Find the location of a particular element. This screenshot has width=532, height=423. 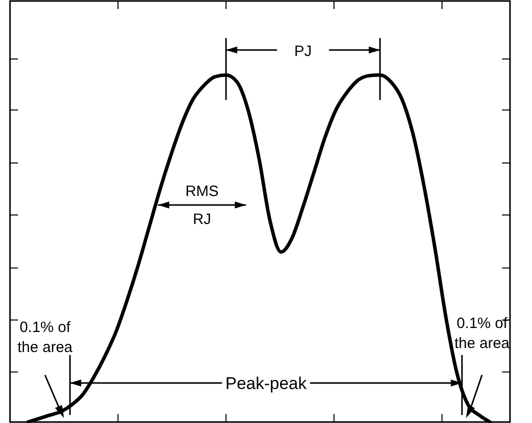

annotation: Peak-peak is located at coordinates (266, 383).